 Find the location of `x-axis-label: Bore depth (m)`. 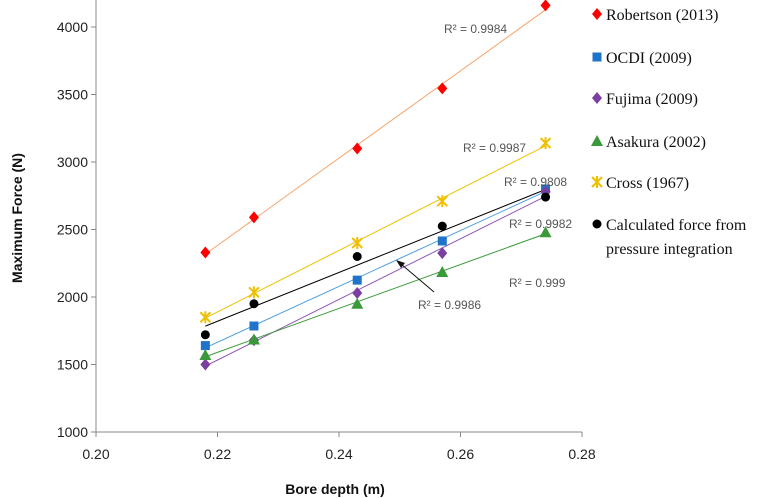

x-axis-label: Bore depth (m) is located at coordinates (335, 489).